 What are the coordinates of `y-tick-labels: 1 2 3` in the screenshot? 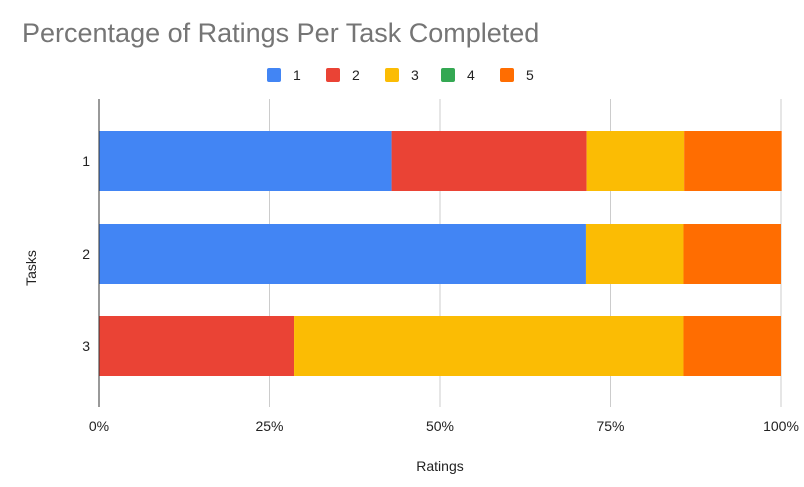 It's located at (86, 253).